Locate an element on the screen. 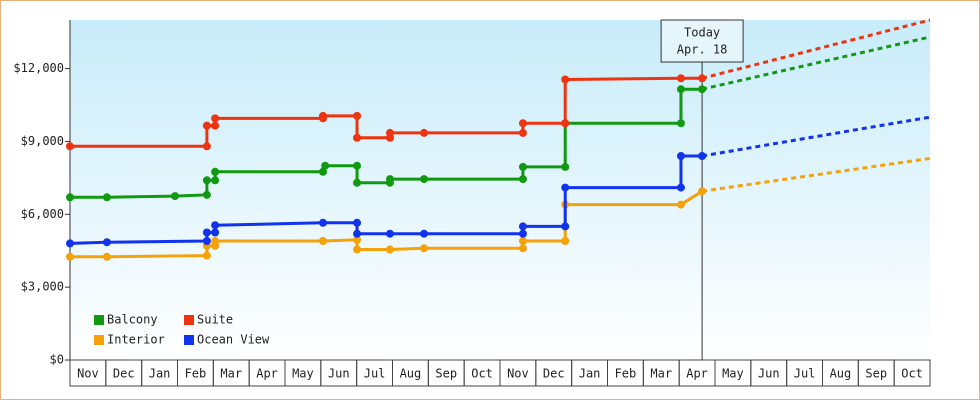  today-box is located at coordinates (702, 41).